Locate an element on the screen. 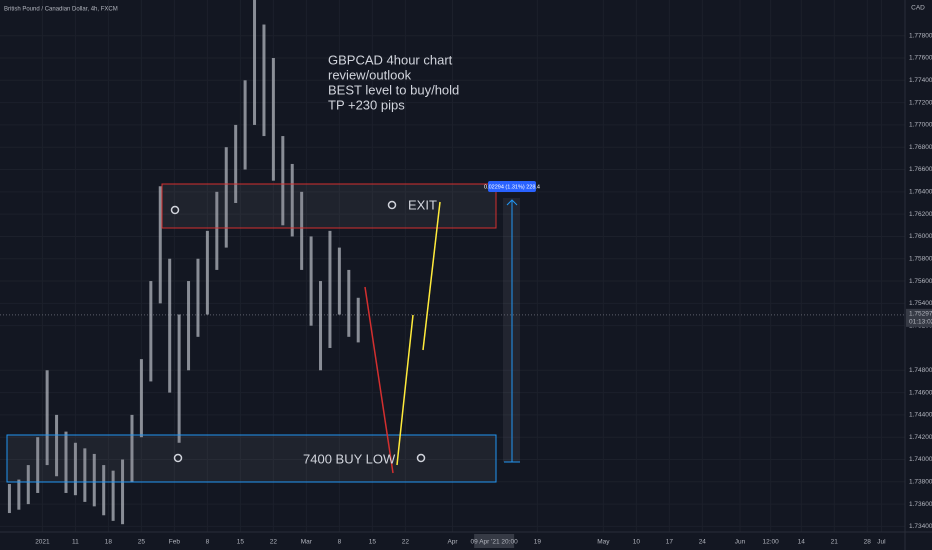 The image size is (932, 550). x-tick-label: 2021 is located at coordinates (42, 542).